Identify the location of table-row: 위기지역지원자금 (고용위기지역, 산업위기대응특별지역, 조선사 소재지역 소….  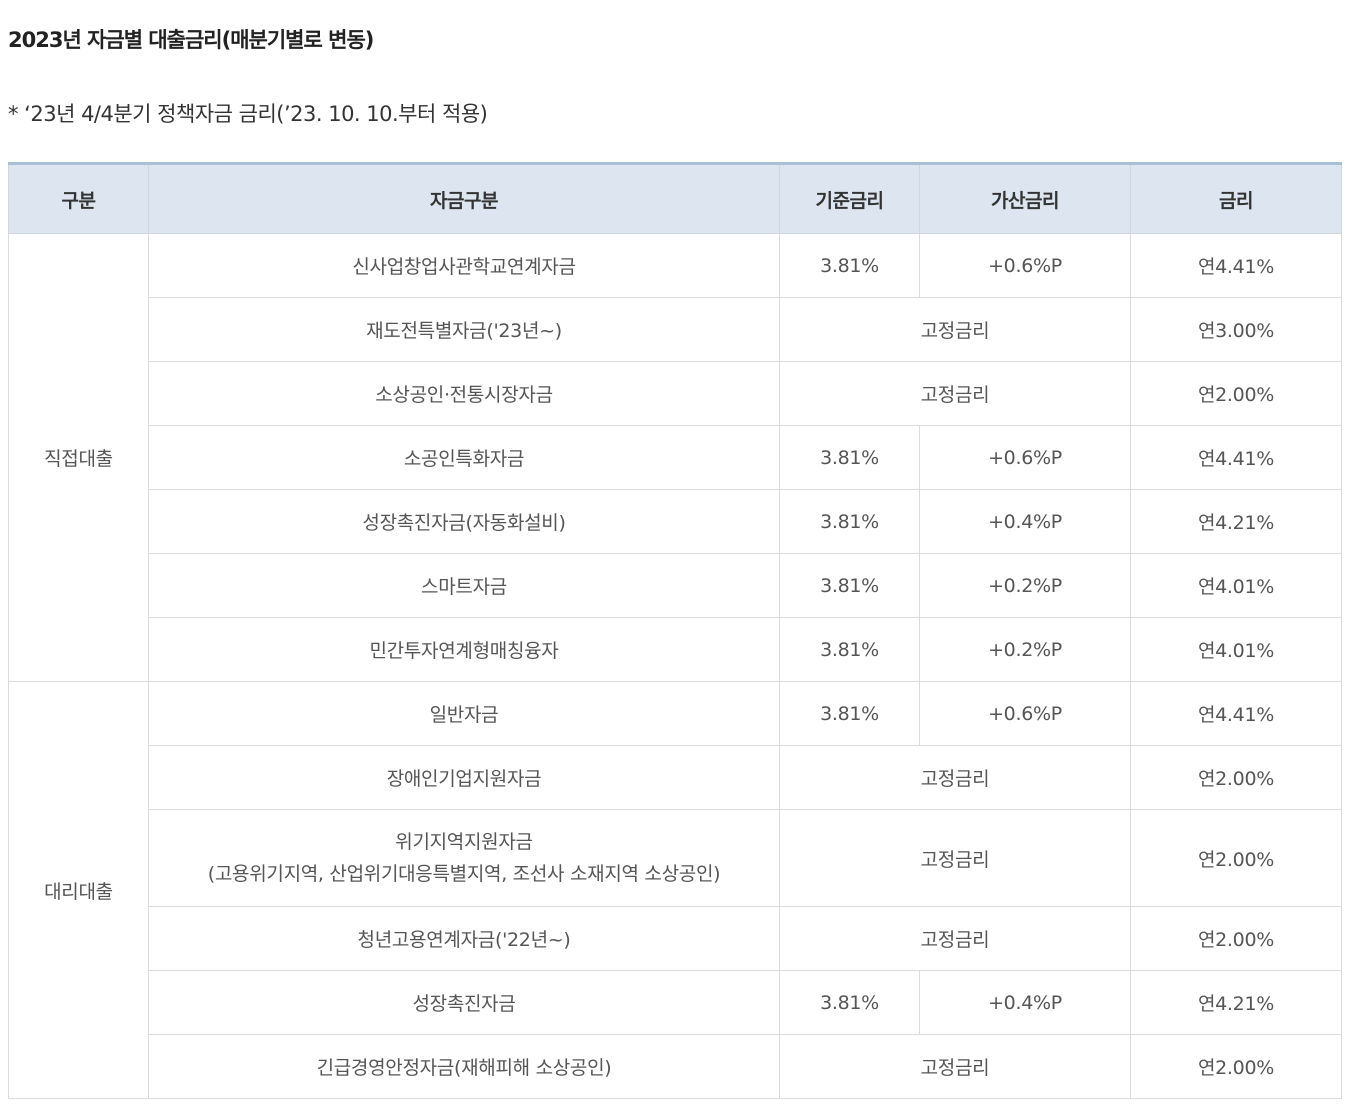
(675, 858).